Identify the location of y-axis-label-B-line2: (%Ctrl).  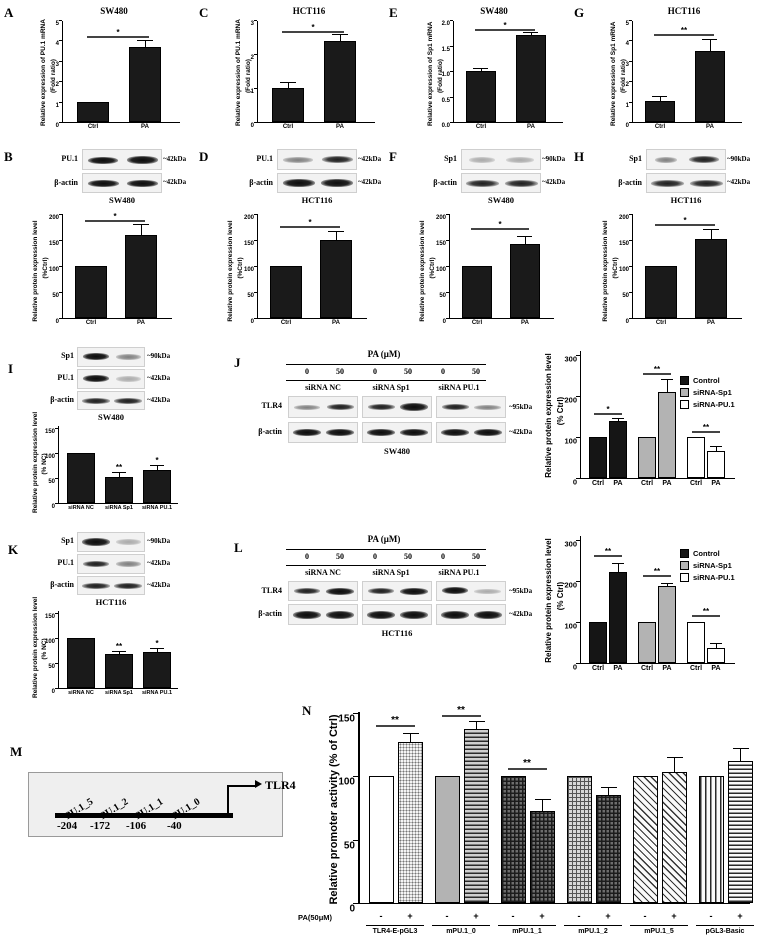
(45, 268).